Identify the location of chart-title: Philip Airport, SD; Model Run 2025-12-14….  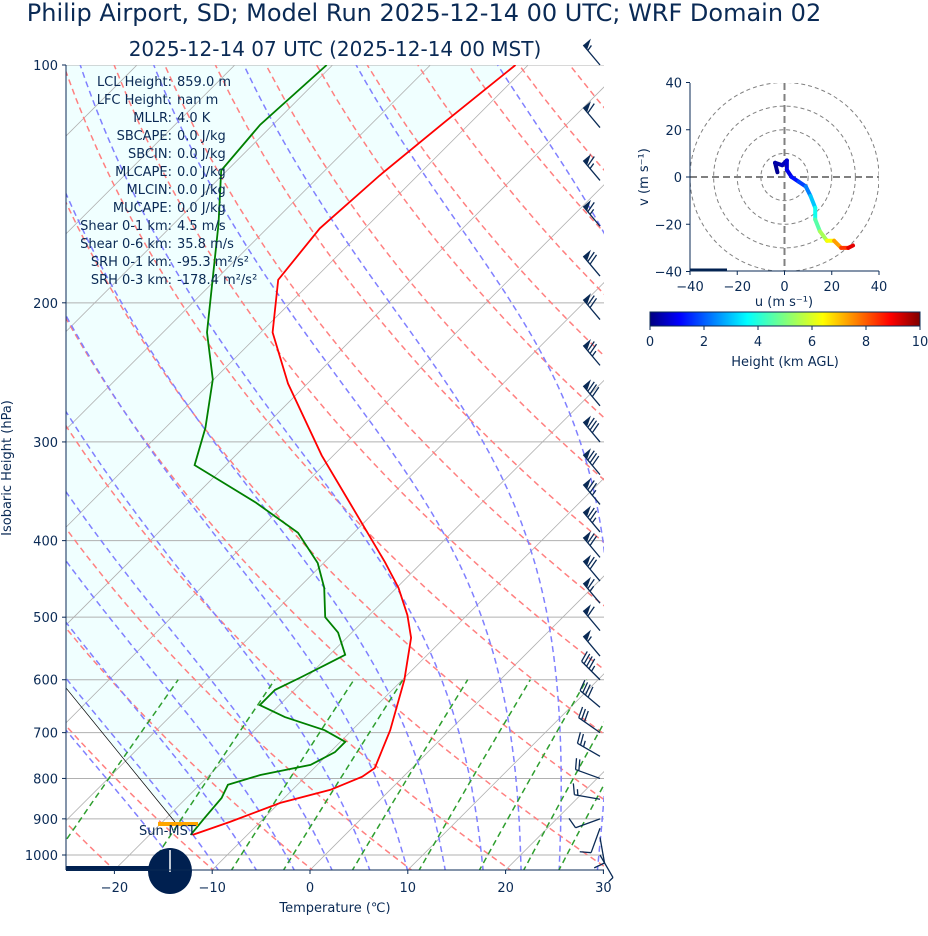
(424, 13).